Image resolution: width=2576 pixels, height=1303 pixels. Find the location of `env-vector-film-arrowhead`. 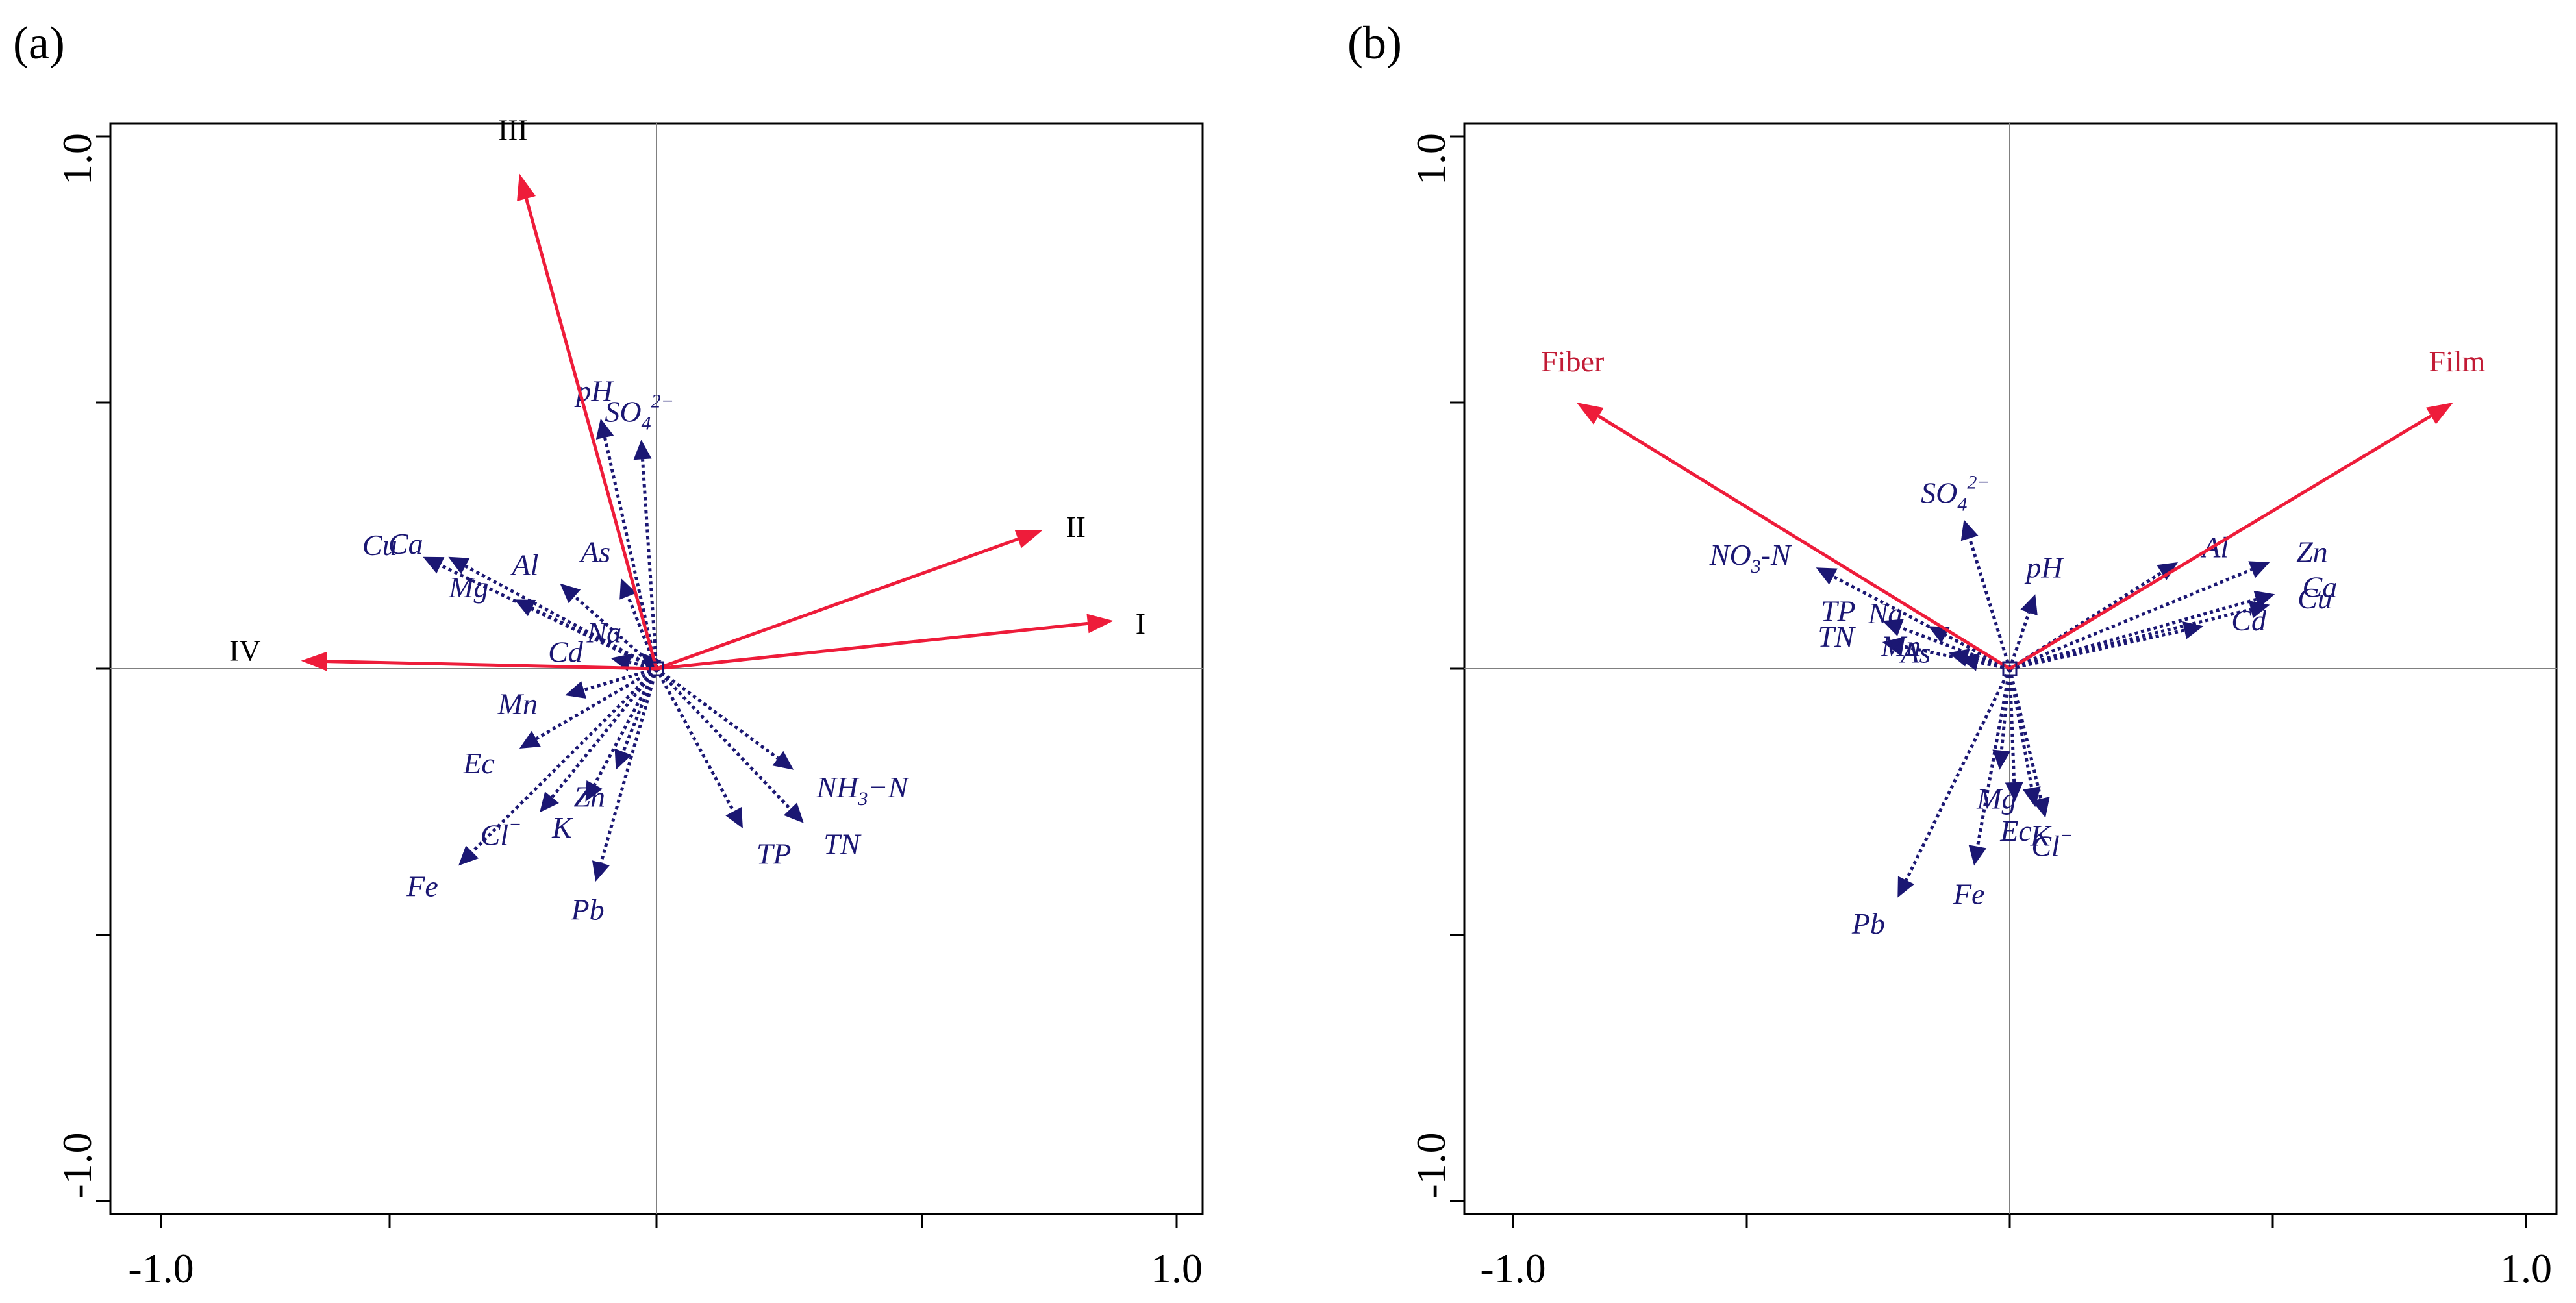

env-vector-film-arrowhead is located at coordinates (2439, 414).